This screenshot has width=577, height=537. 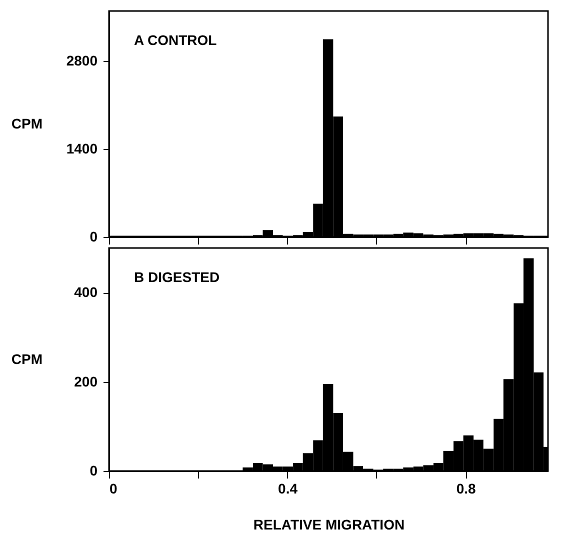 I want to click on y-tick-label: 1400, so click(x=82, y=148).